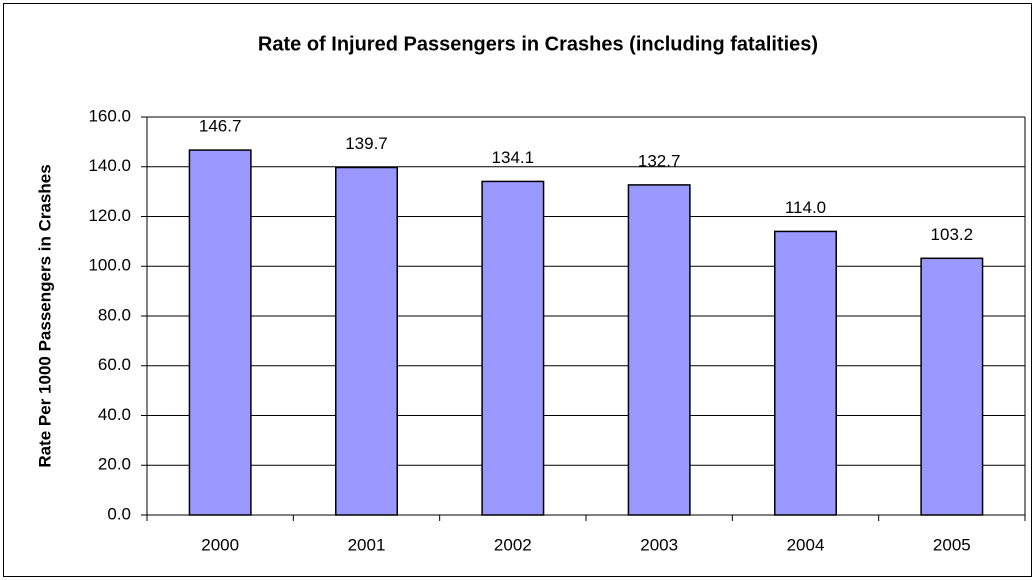  Describe the element at coordinates (367, 544) in the screenshot. I see `x-tick-label: 2001` at that location.